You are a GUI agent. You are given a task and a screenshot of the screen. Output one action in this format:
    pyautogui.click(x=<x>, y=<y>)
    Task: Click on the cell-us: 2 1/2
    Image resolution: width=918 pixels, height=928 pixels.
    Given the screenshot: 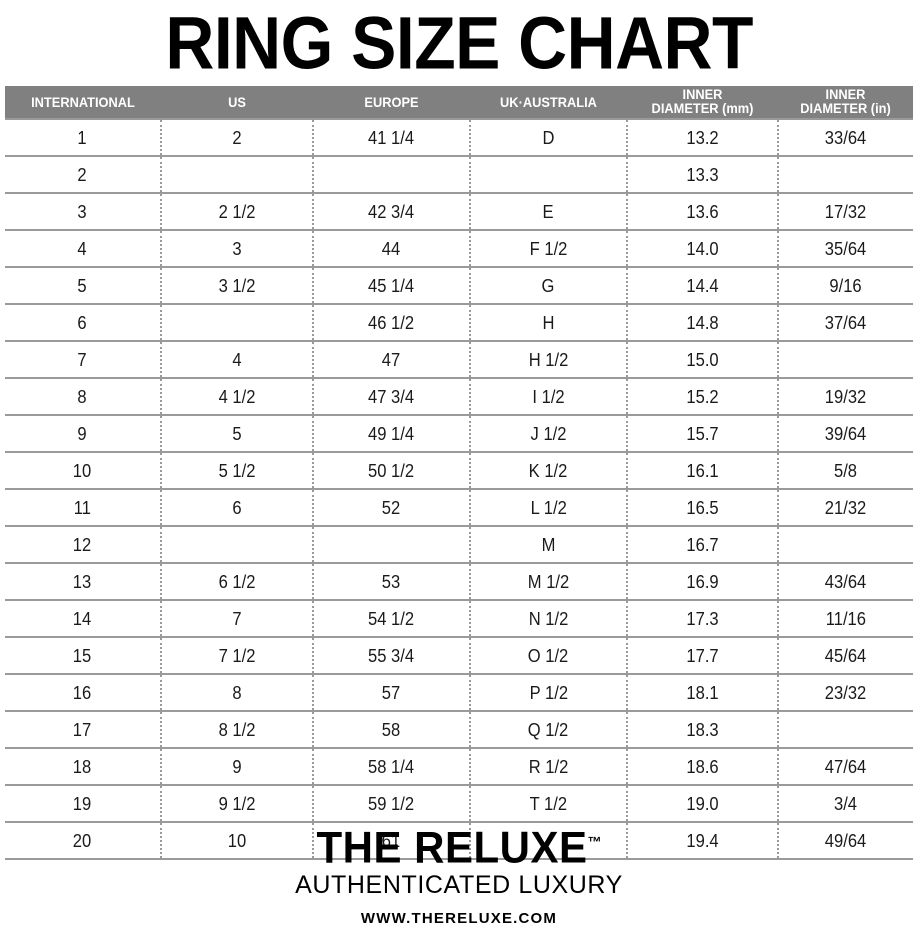 What is the action you would take?
    pyautogui.click(x=237, y=212)
    